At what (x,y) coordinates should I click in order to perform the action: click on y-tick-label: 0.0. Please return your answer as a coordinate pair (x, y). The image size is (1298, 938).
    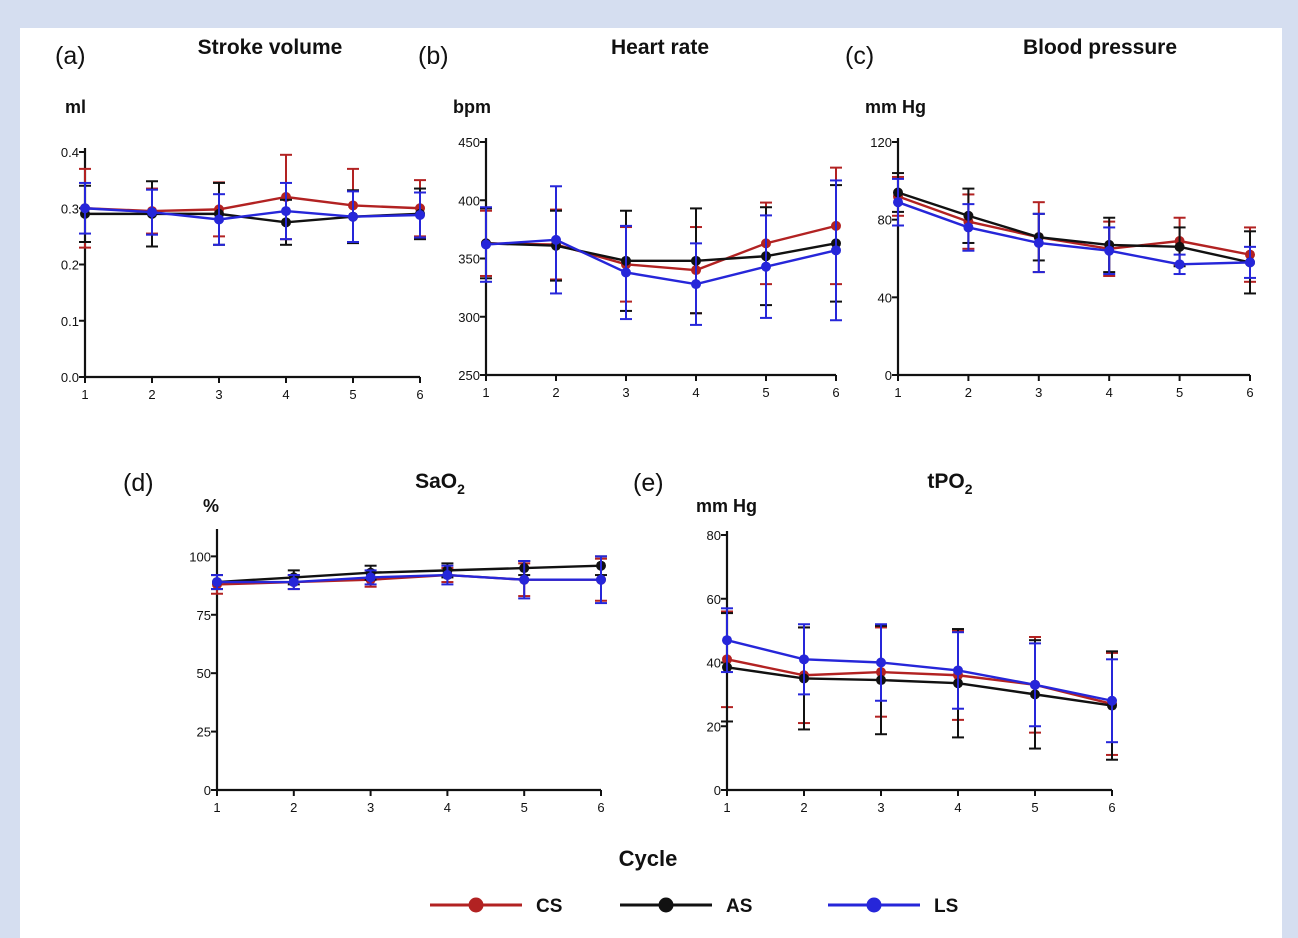
    Looking at the image, I should click on (70, 377).